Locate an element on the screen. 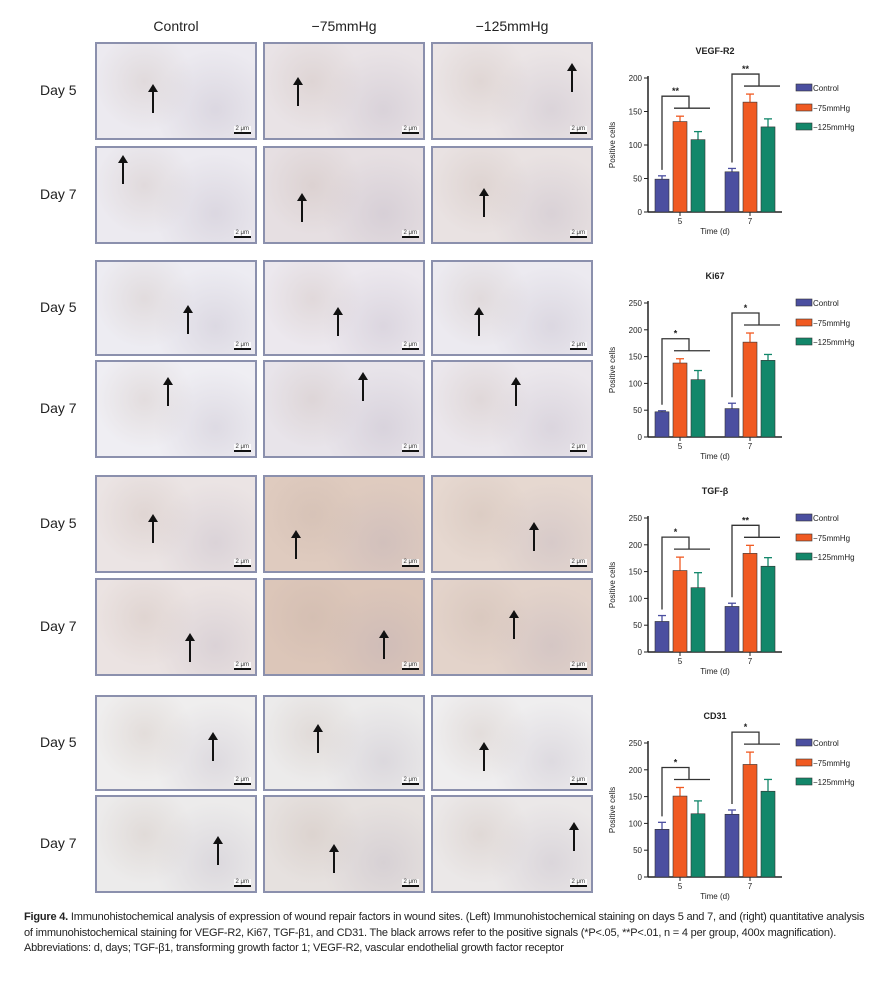 The height and width of the screenshot is (991, 895). chart-title: VEGF-R2 is located at coordinates (714, 51).